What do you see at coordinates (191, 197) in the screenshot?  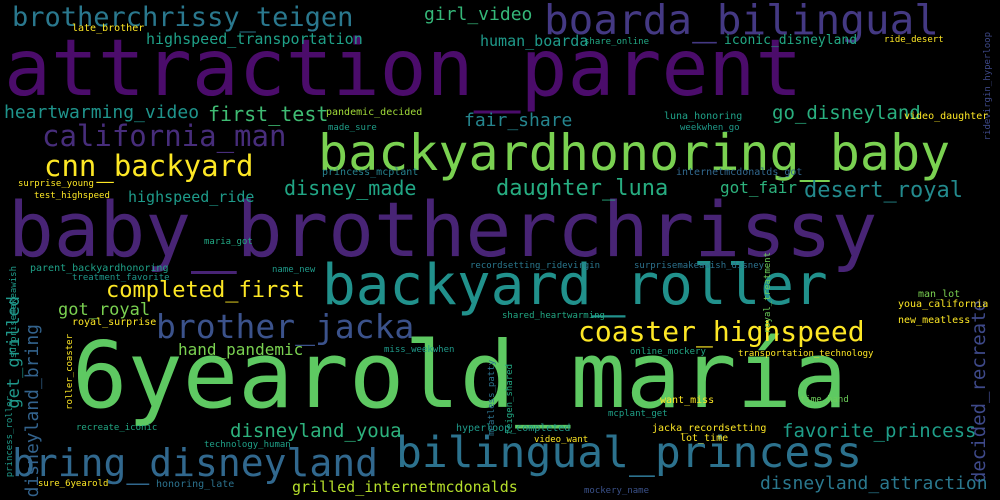 I see `word: highspeed_ride` at bounding box center [191, 197].